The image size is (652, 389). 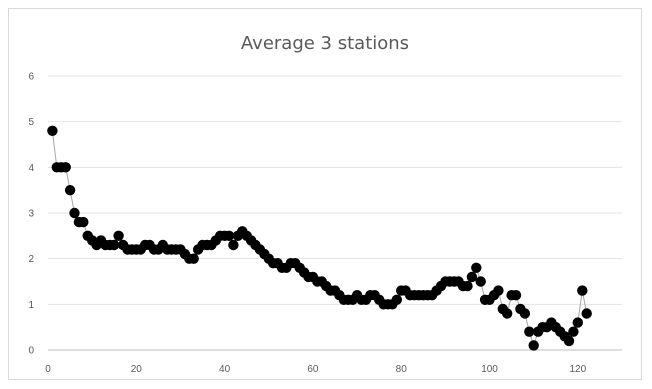 I want to click on x-tick-label: 40, so click(x=225, y=369).